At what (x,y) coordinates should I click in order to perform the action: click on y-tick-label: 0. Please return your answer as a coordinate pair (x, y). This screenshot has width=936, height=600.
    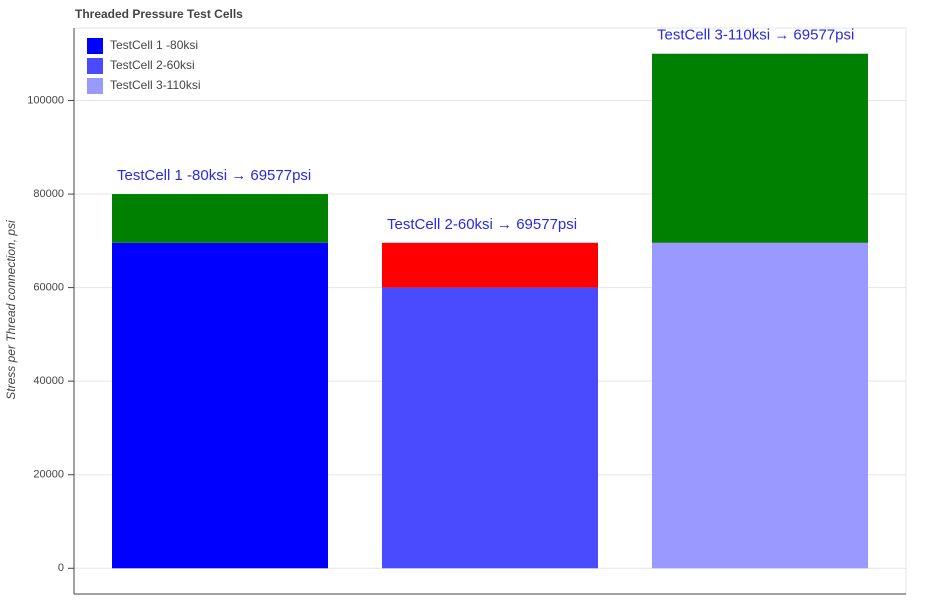
    Looking at the image, I should click on (61, 568).